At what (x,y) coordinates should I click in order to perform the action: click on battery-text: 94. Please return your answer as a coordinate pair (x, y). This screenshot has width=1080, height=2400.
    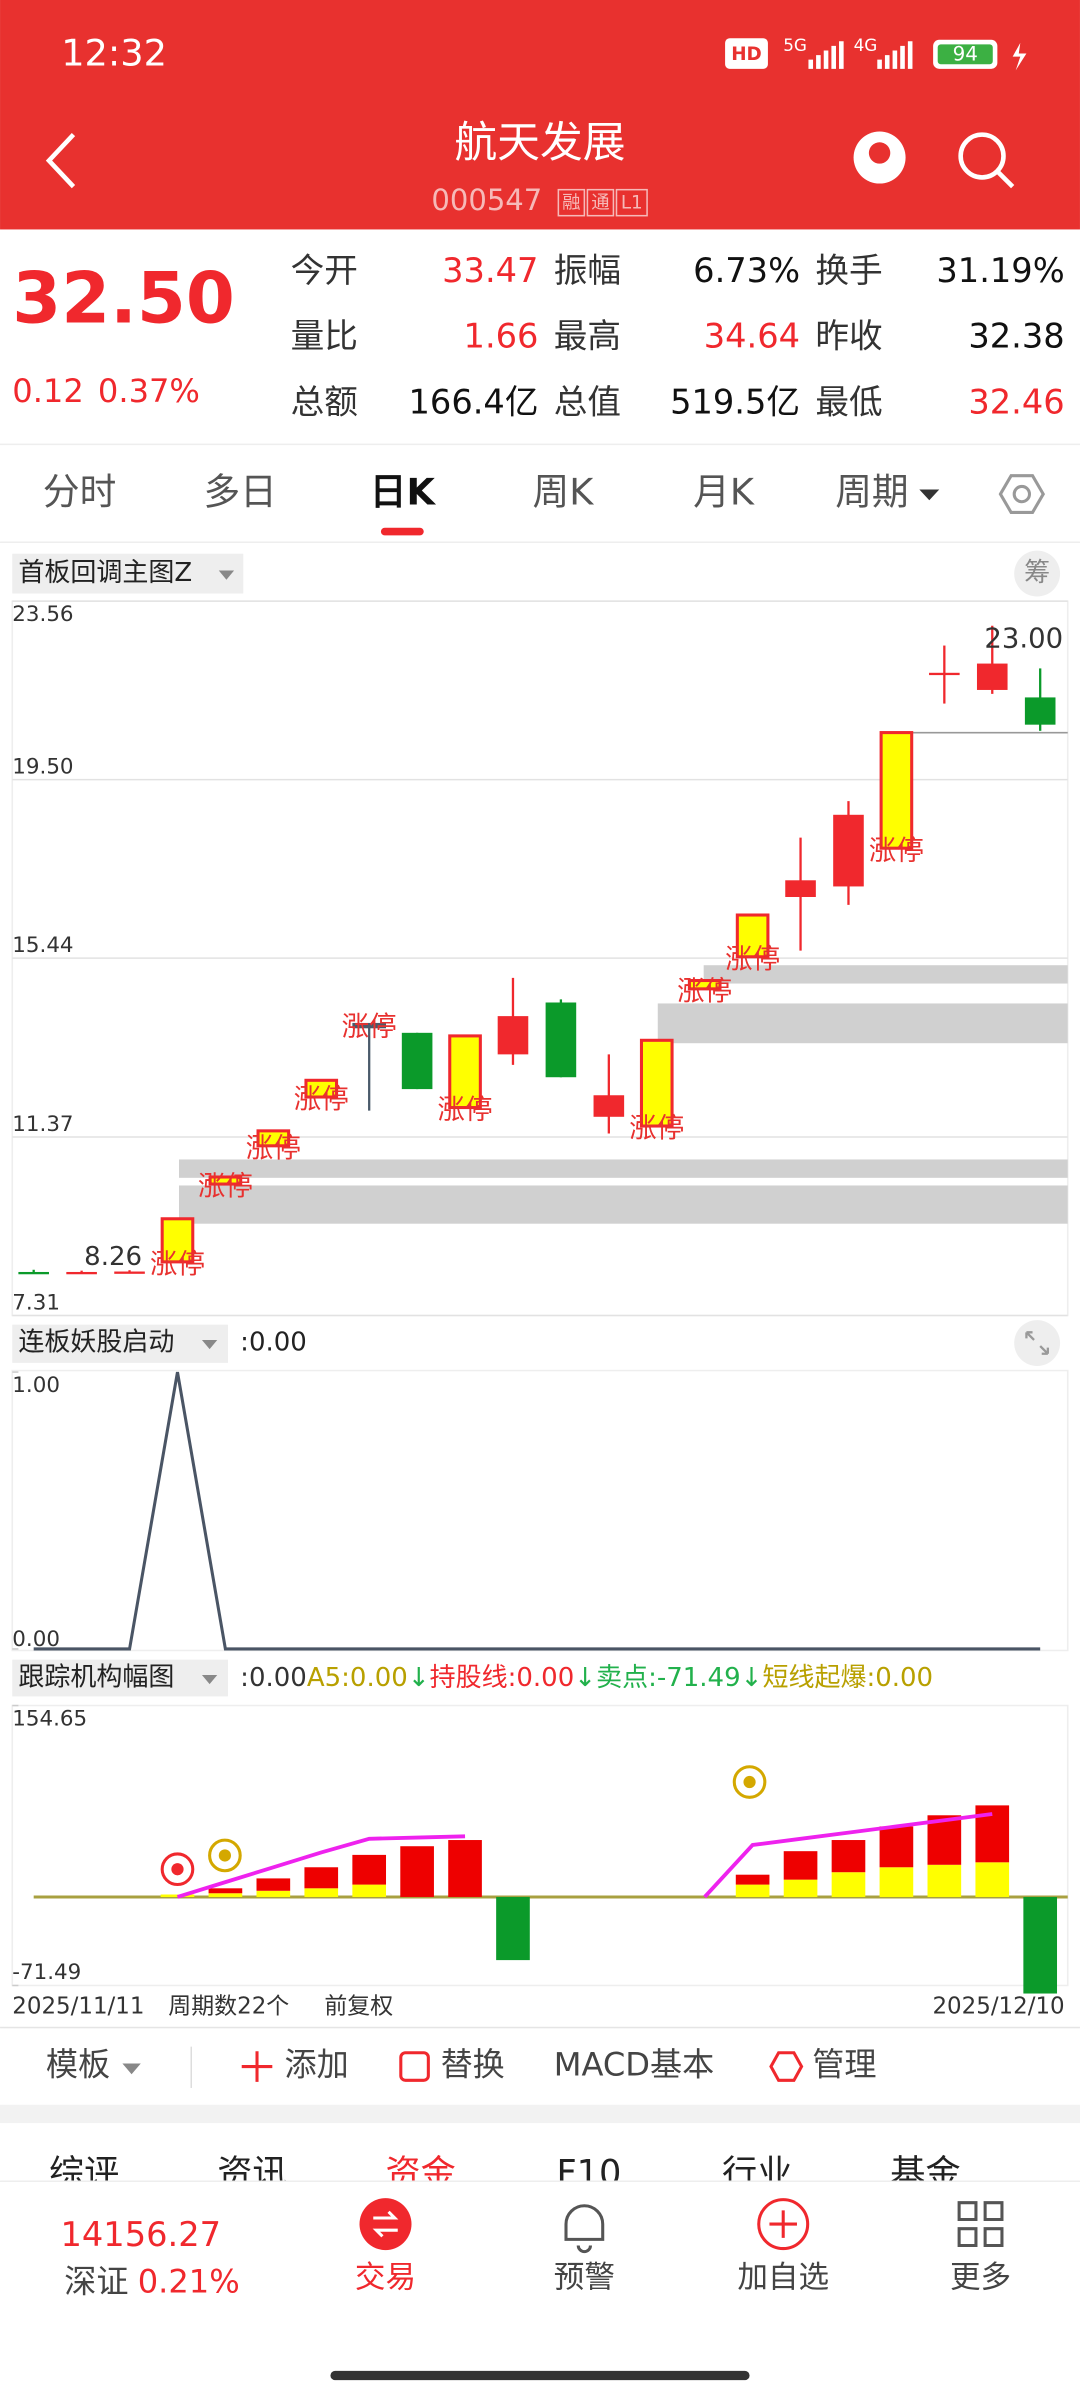
    Looking at the image, I should click on (965, 54).